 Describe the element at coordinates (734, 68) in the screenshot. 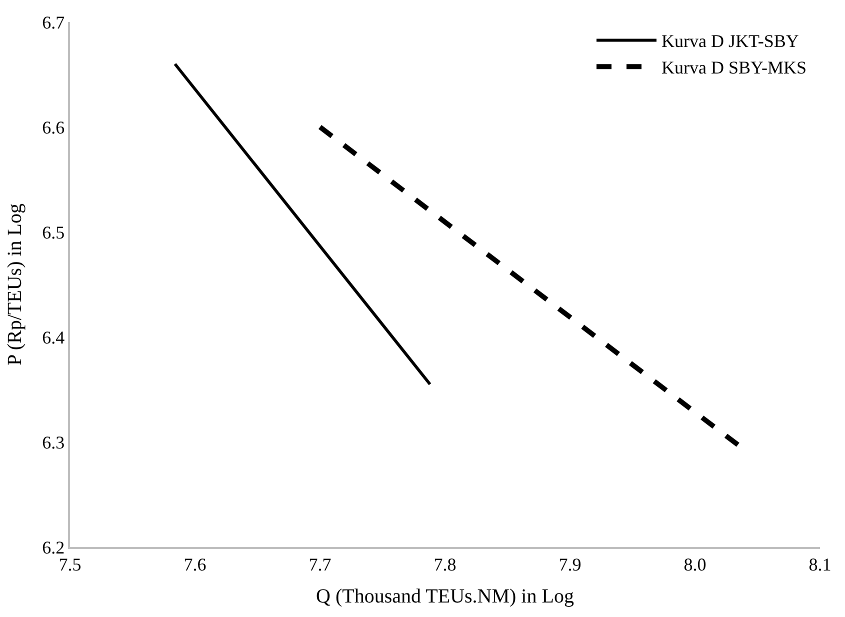

I see `legend-label: Kurva D SBY-MKS` at that location.